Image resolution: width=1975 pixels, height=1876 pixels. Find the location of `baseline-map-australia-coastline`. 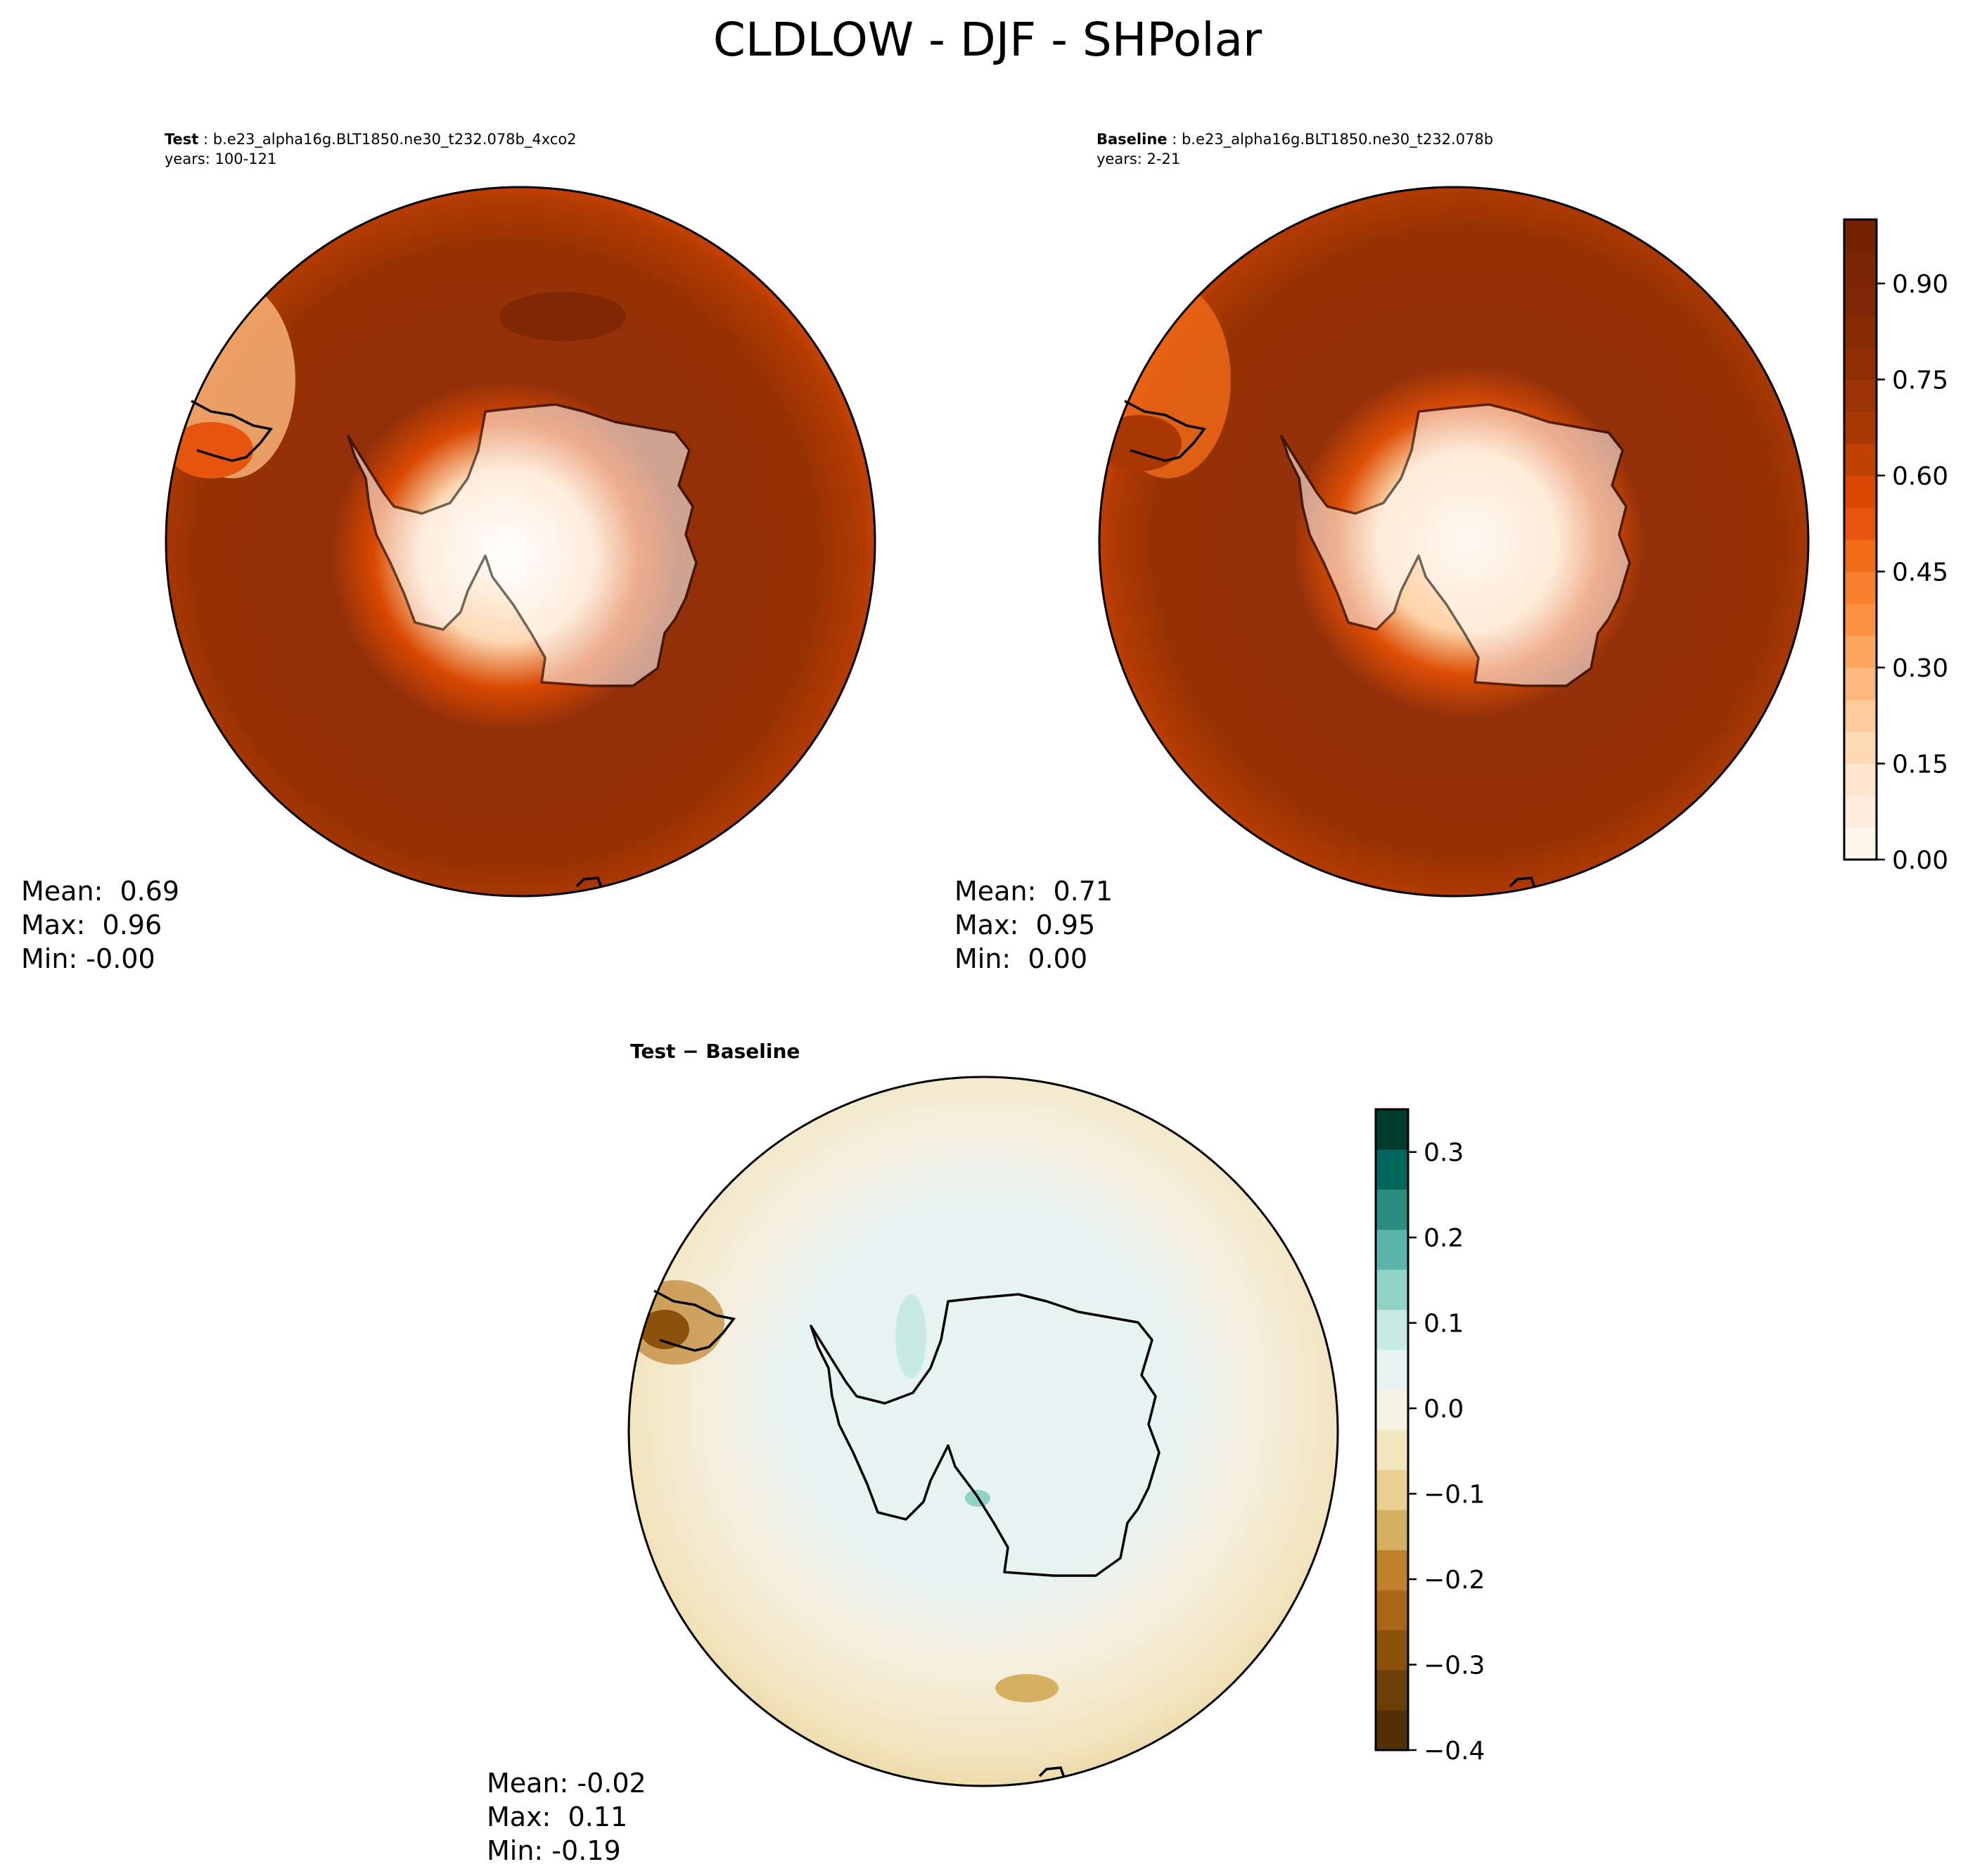

baseline-map-australia-coastline is located at coordinates (1522, 882).